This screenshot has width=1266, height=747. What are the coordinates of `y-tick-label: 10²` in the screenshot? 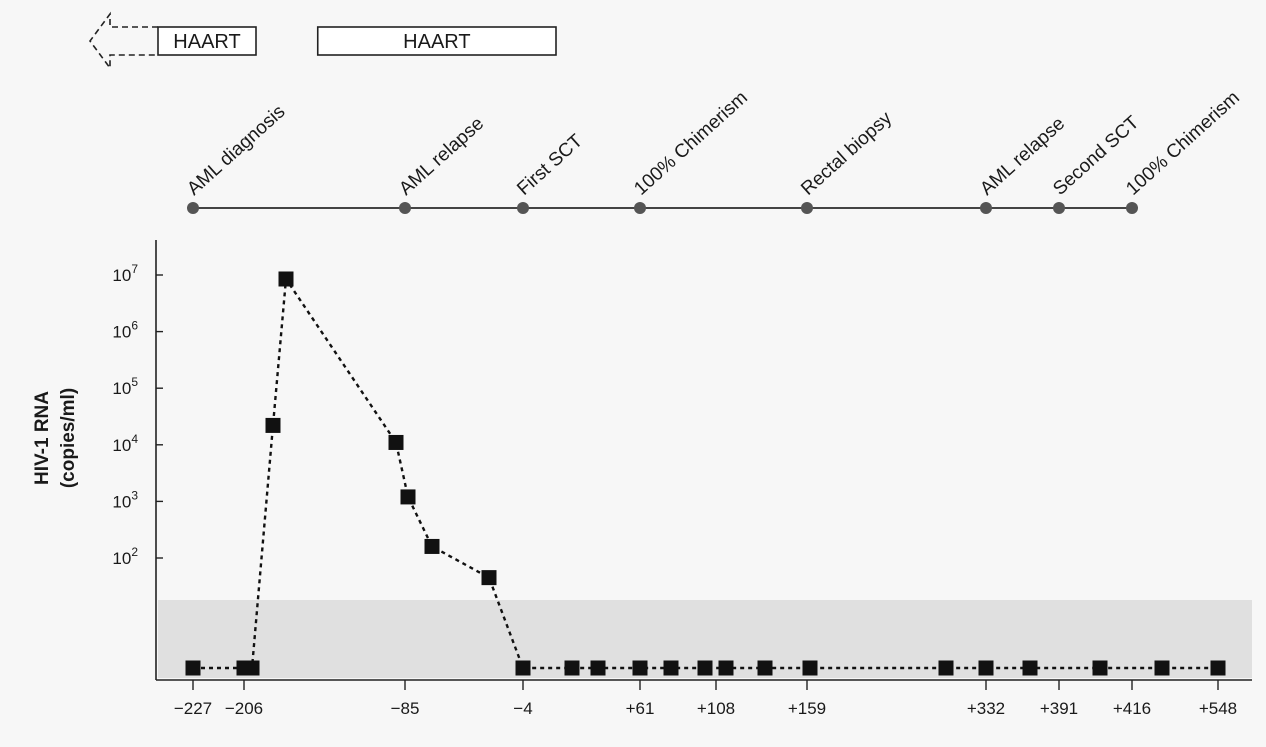 It's located at (125, 556).